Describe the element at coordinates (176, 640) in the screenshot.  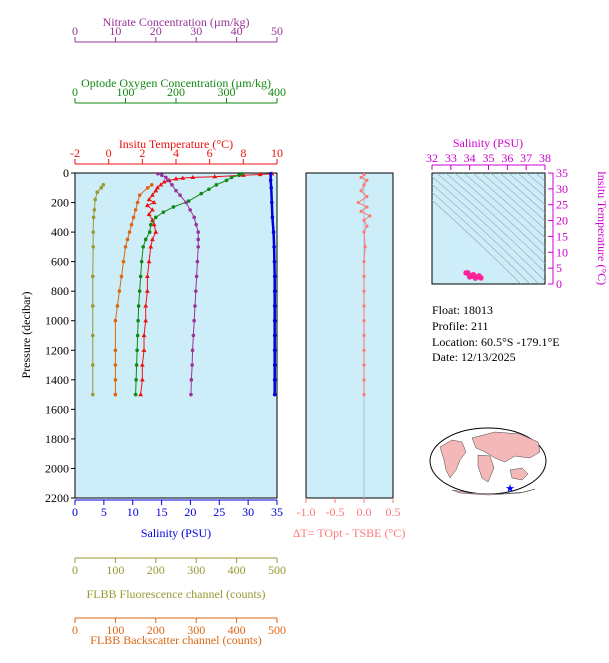
I see `backscatter-axis-label: FLBB Backscatter channel (counts)` at that location.